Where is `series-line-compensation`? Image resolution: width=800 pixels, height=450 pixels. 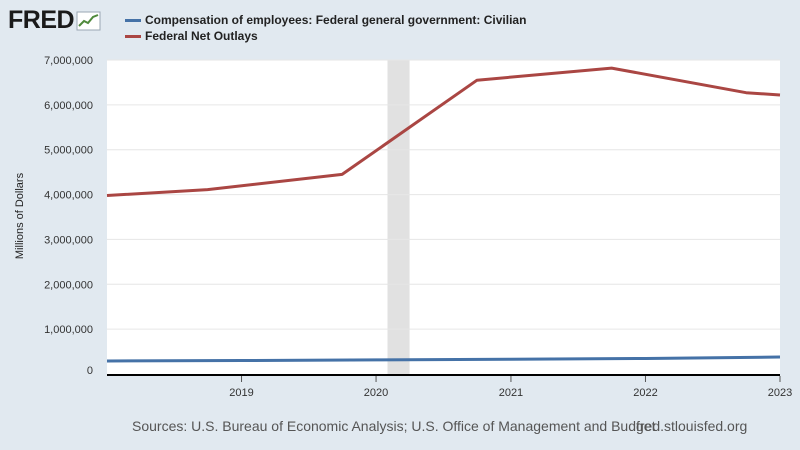 series-line-compensation is located at coordinates (443, 359).